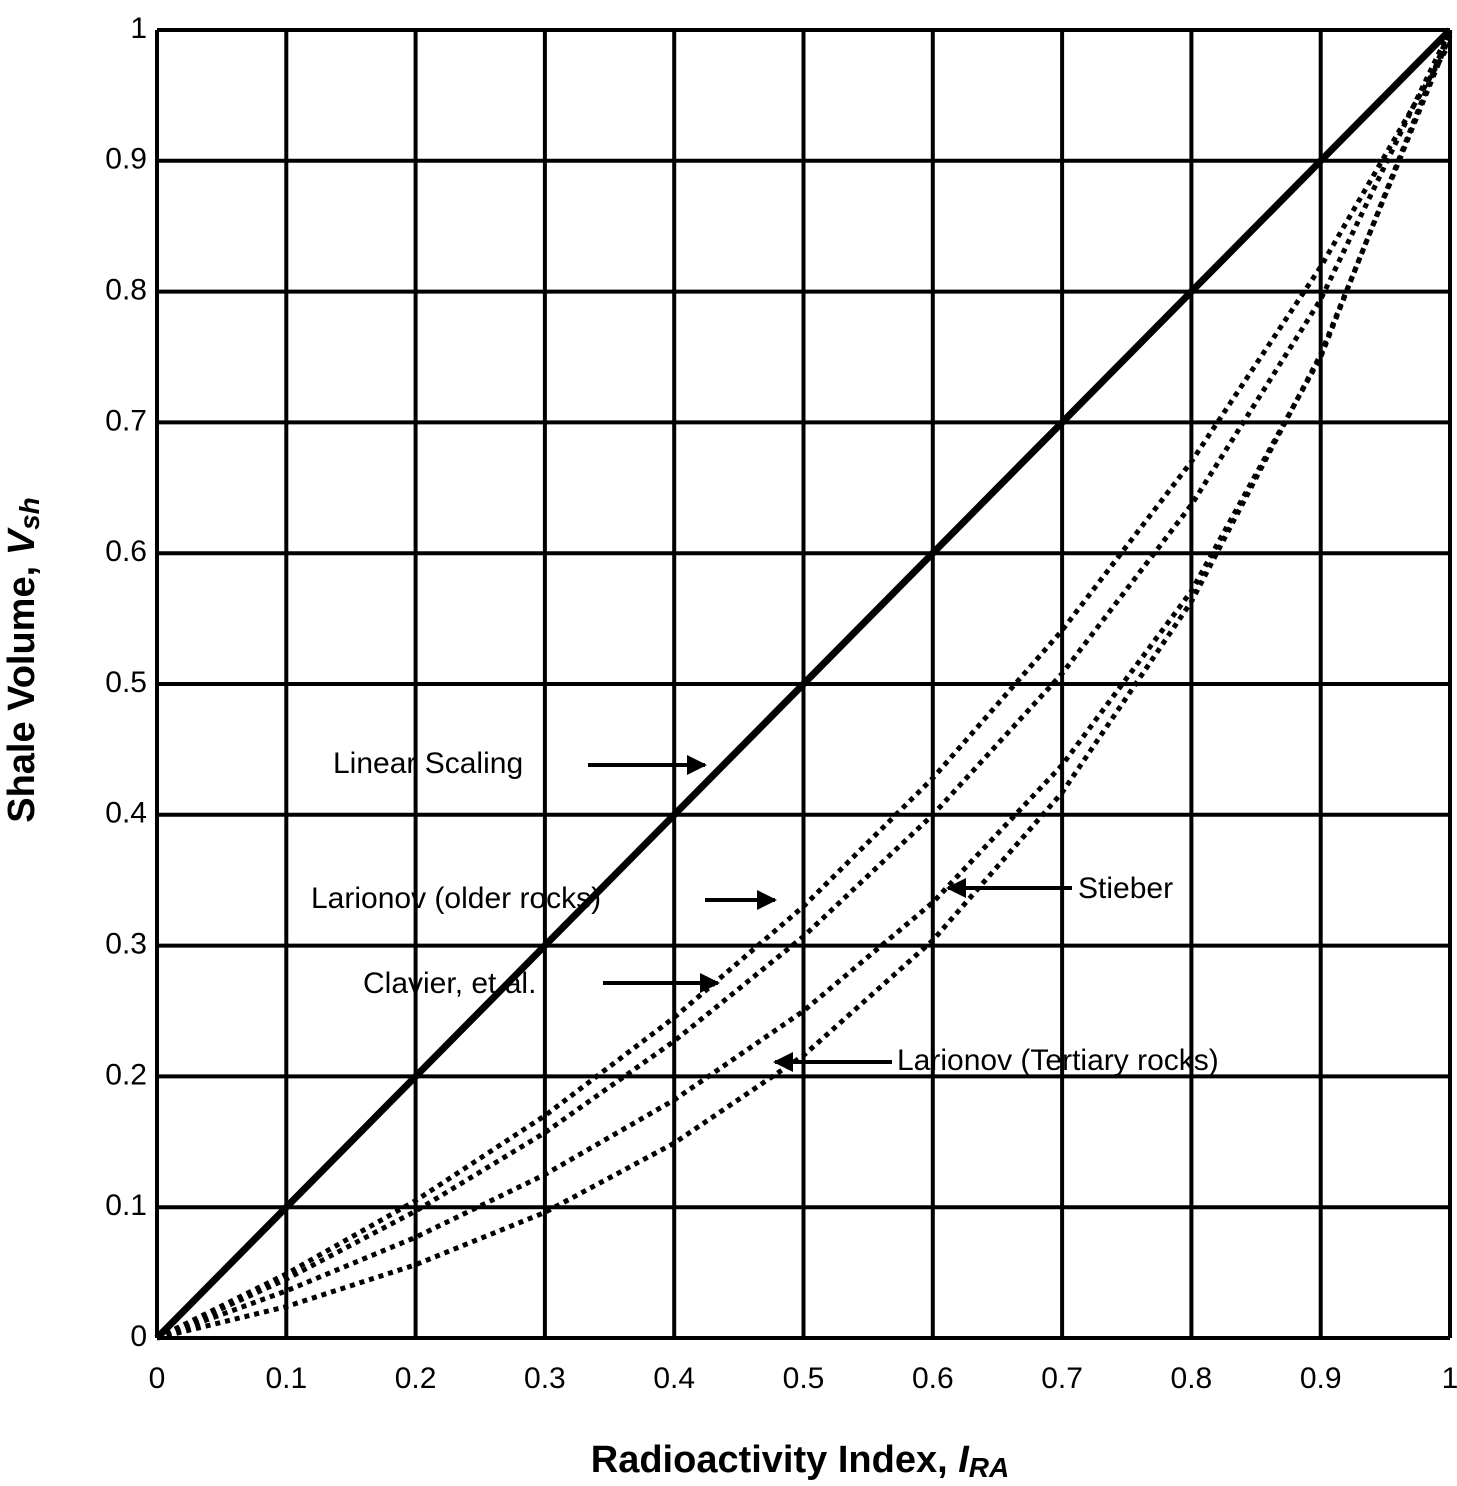 Image resolution: width=1457 pixels, height=1486 pixels. What do you see at coordinates (1062, 1378) in the screenshot?
I see `x-tick-label: 0.7` at bounding box center [1062, 1378].